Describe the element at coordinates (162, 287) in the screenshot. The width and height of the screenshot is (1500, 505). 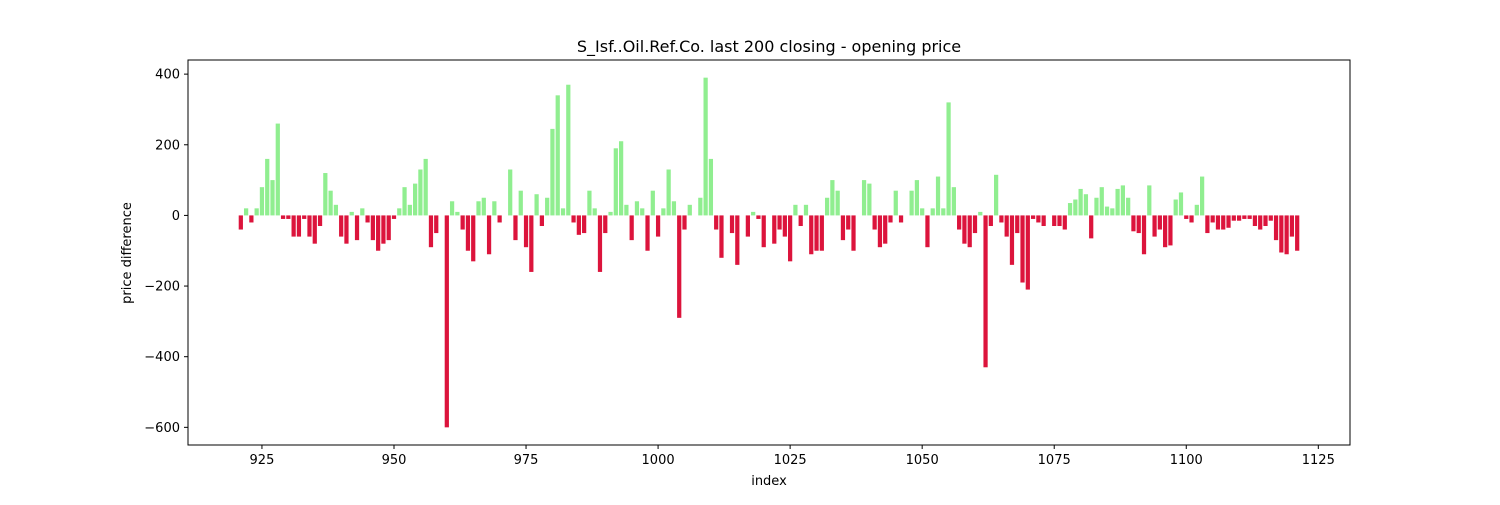
I see `y-tick-label: −200` at that location.